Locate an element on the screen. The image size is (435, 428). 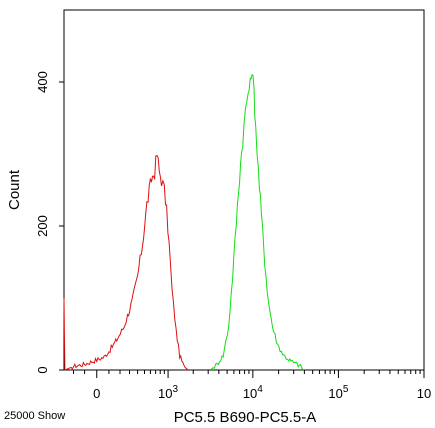
y-axis: 0 200 400 is located at coordinates (49, 222).